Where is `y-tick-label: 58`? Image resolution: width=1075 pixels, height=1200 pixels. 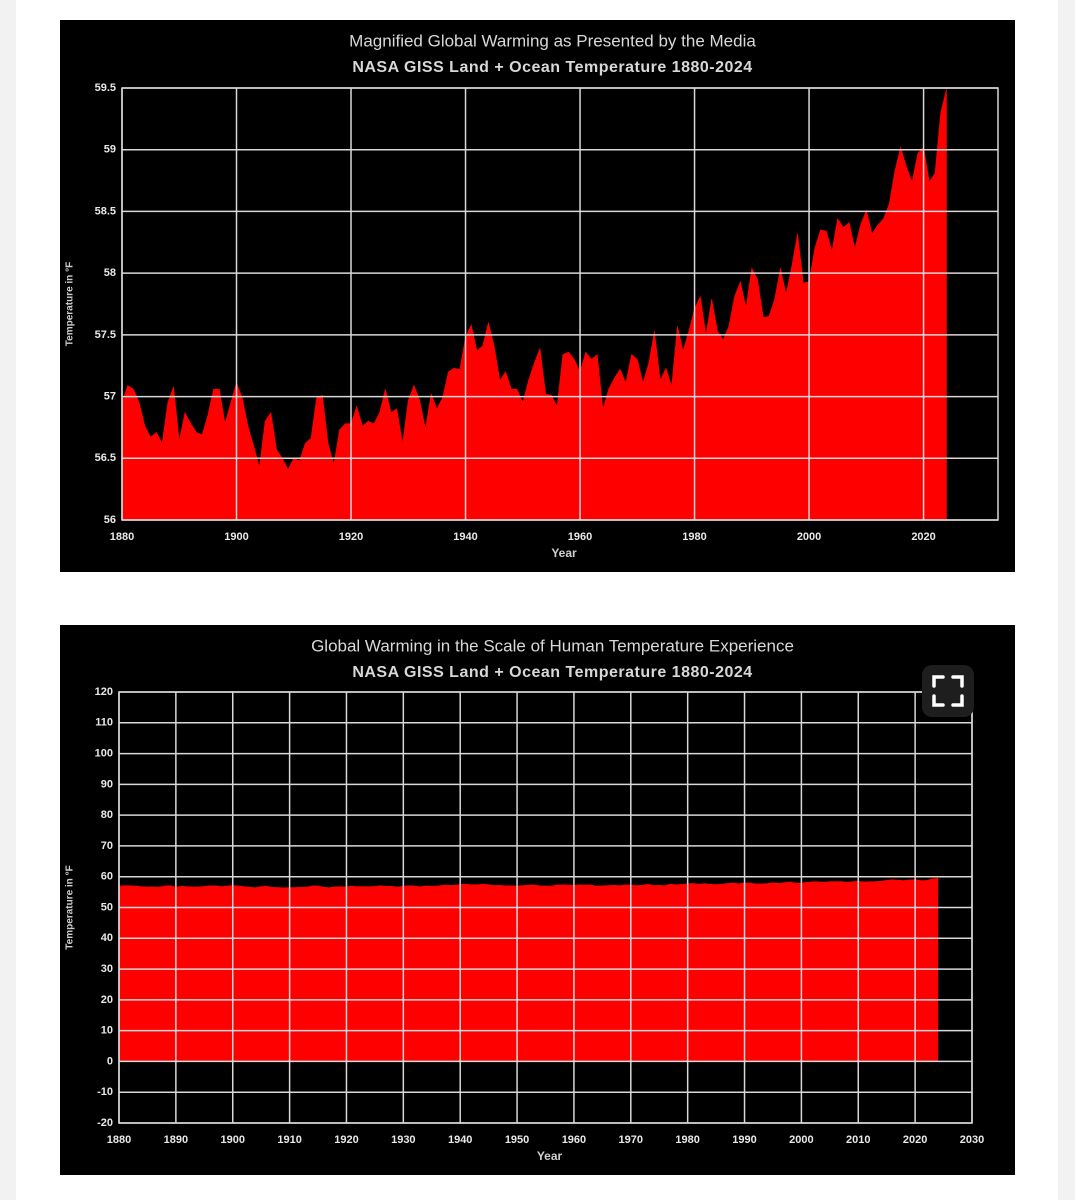
y-tick-label: 58 is located at coordinates (110, 273).